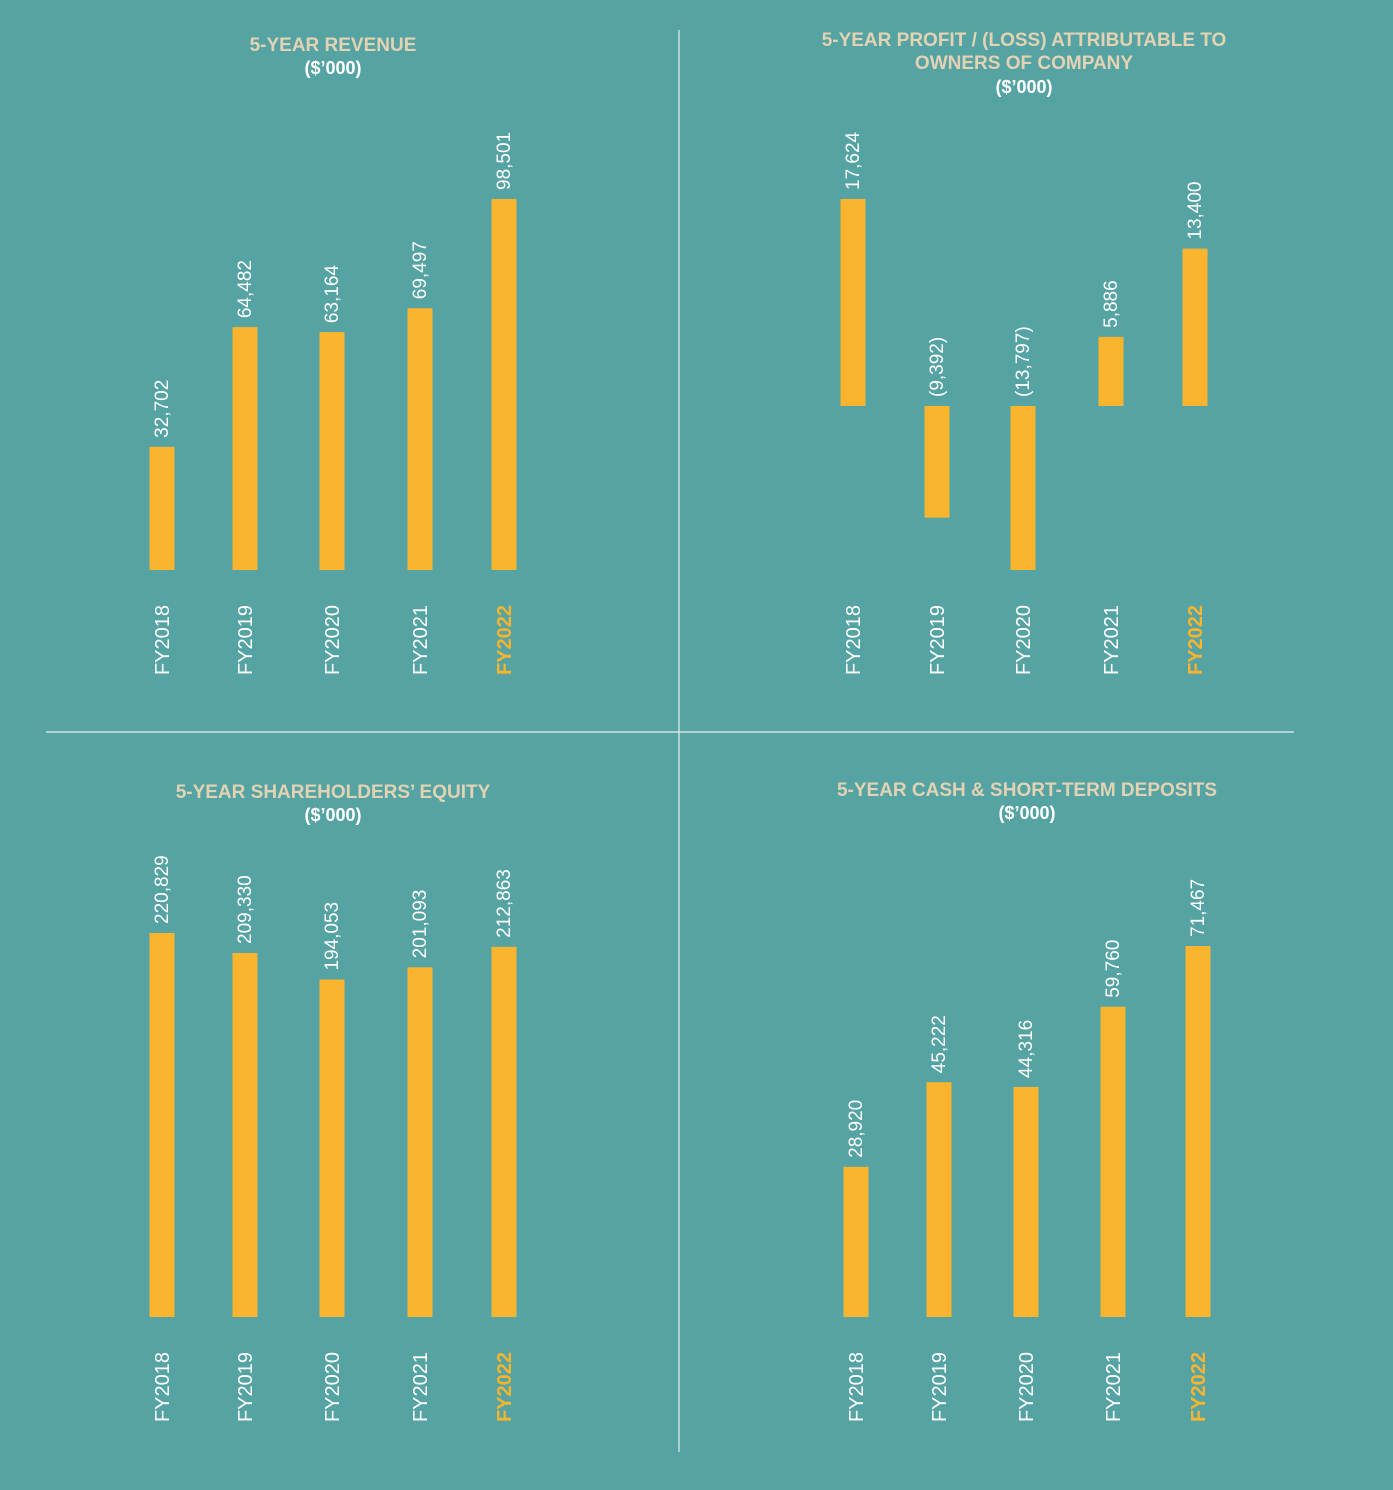 Image resolution: width=1393 pixels, height=1490 pixels. What do you see at coordinates (1113, 969) in the screenshot?
I see `value-label: 59,760` at bounding box center [1113, 969].